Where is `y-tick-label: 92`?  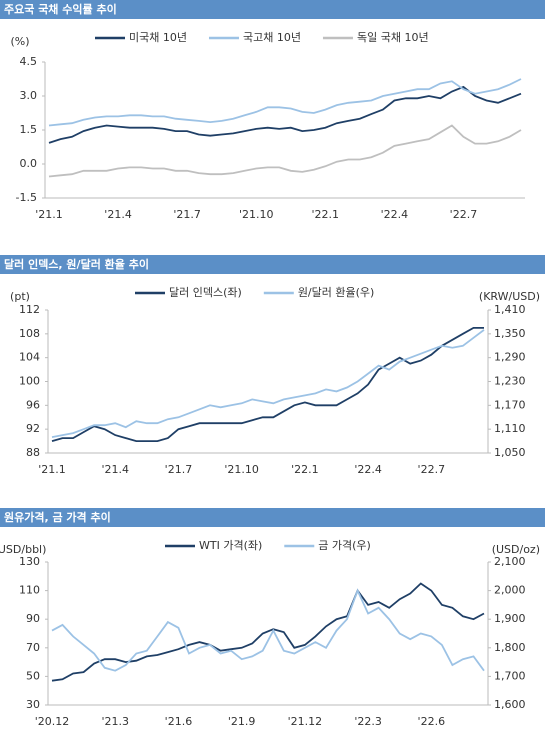
y-tick-label: 92 is located at coordinates (33, 428).